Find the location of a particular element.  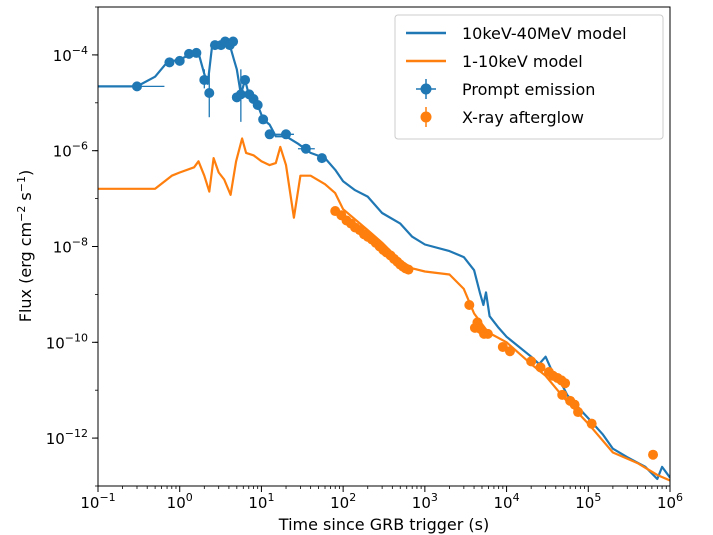

x-axis: 10⁻¹ 10⁰ 10¹ 10² 10³ 10⁴ 10⁵ 10⁶ is located at coordinates (381, 499).